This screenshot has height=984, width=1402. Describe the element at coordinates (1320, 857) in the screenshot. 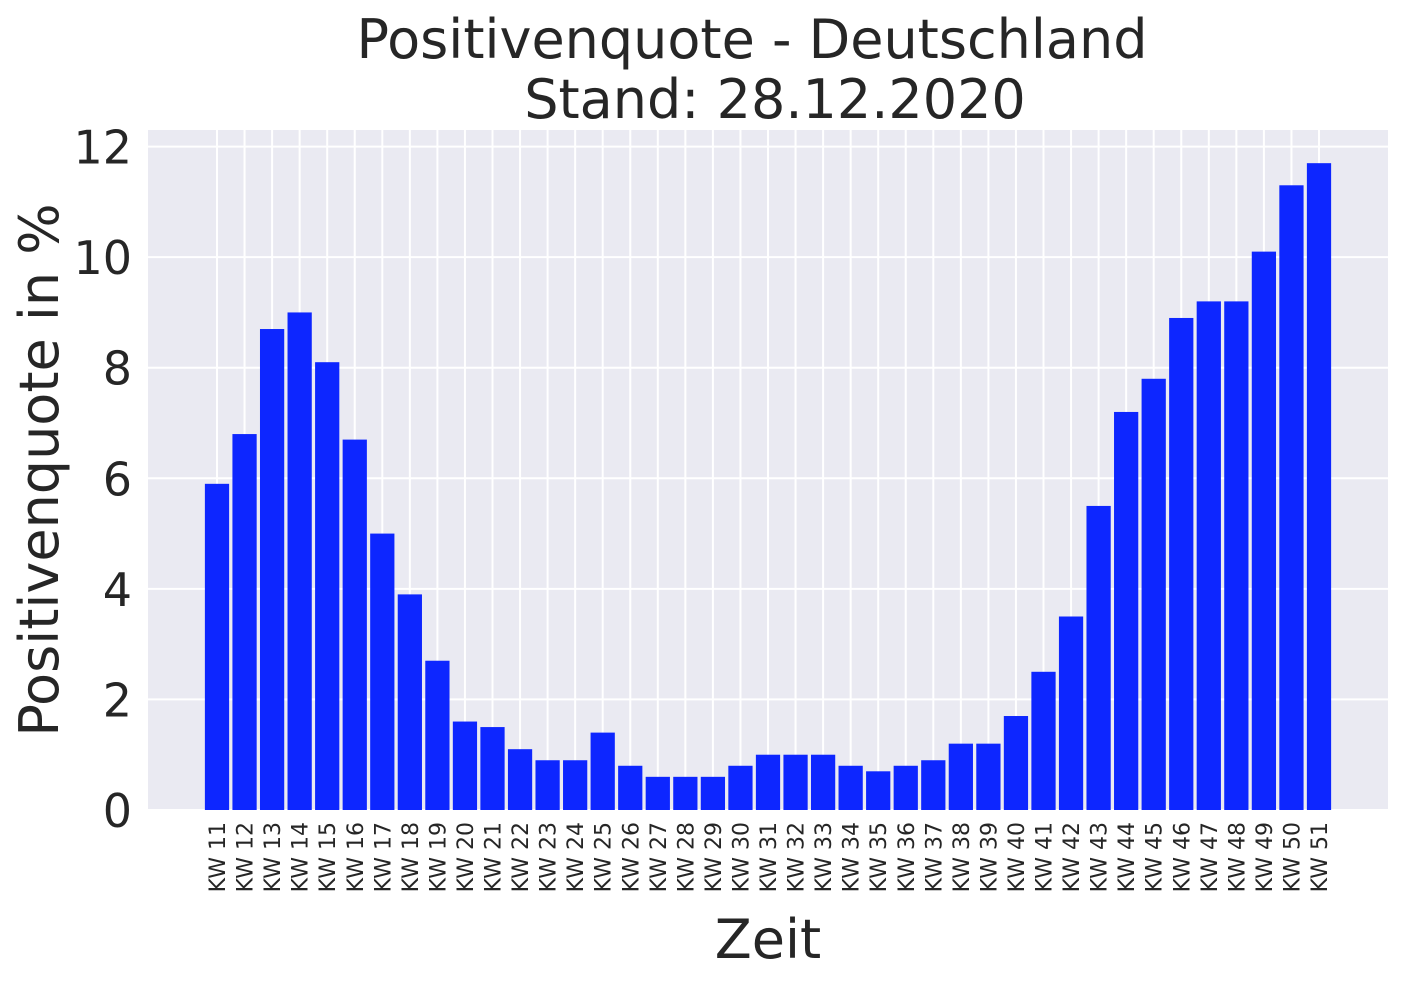

I see `x-tick-label: KW 51` at that location.